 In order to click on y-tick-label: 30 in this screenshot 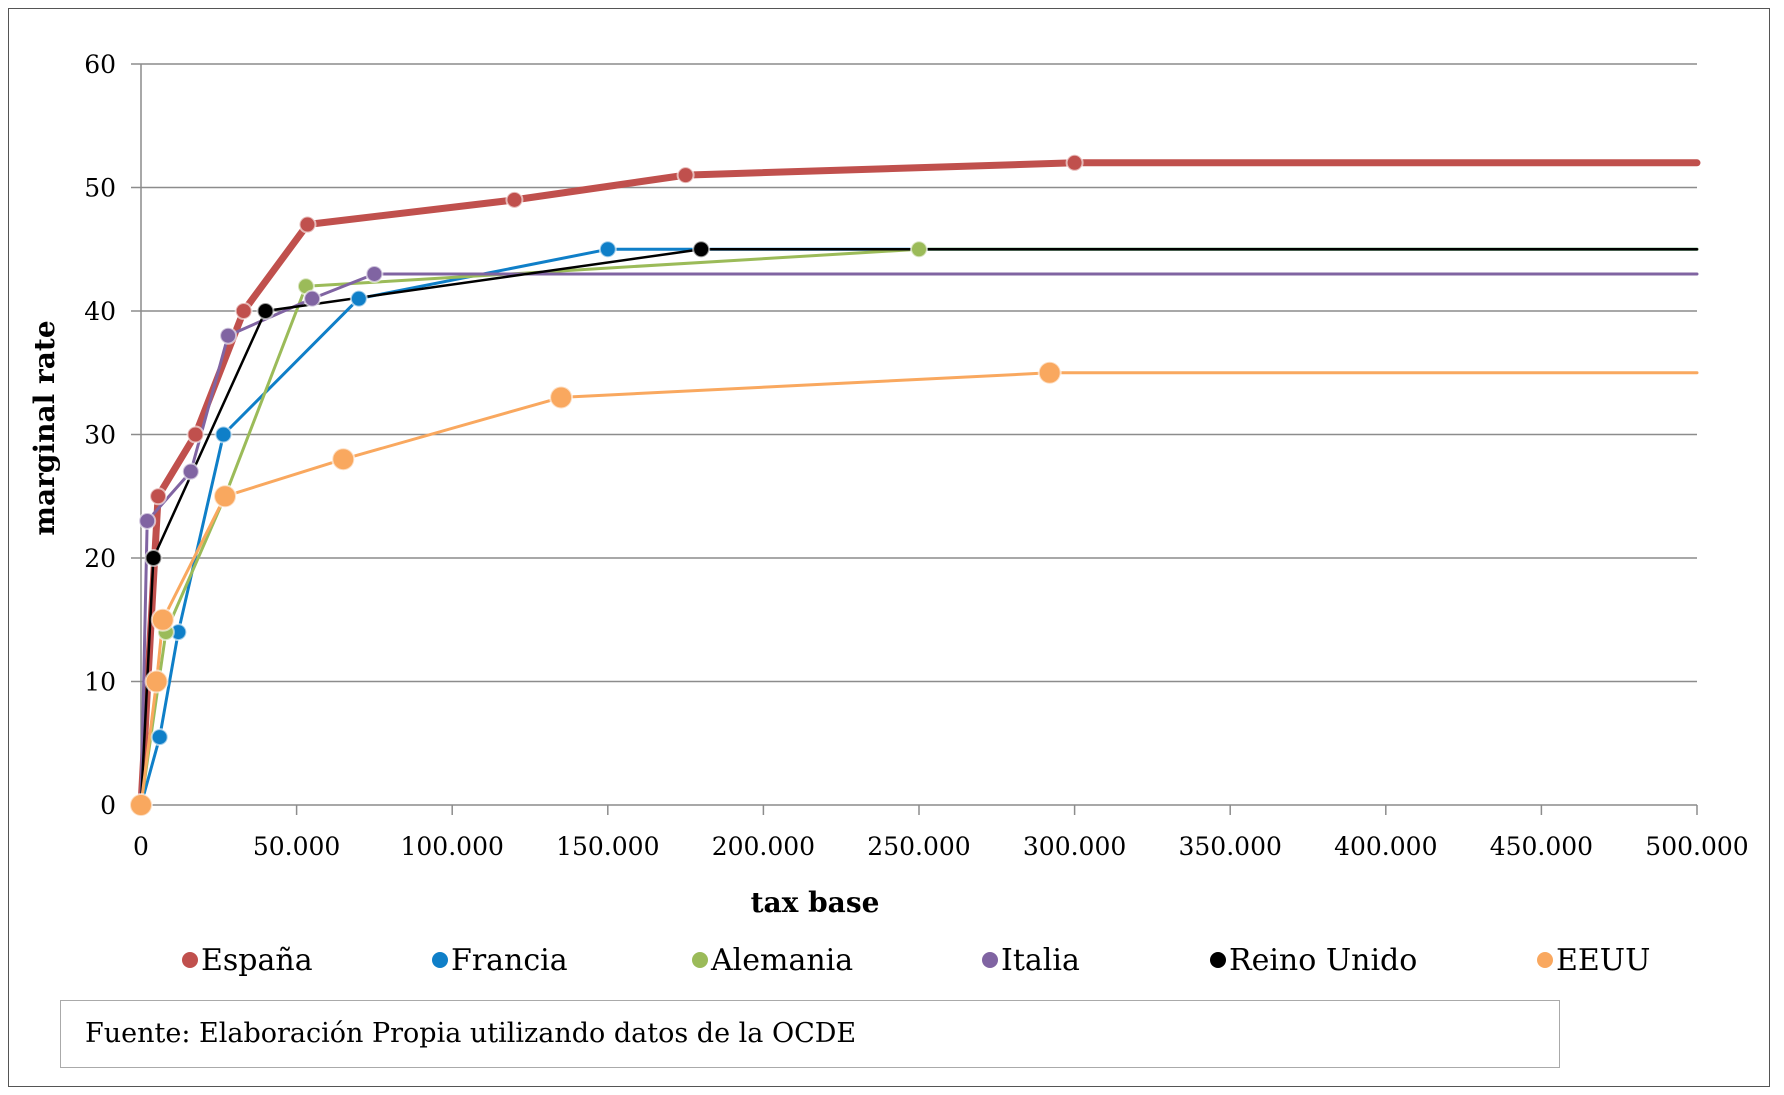, I will do `click(100, 435)`.